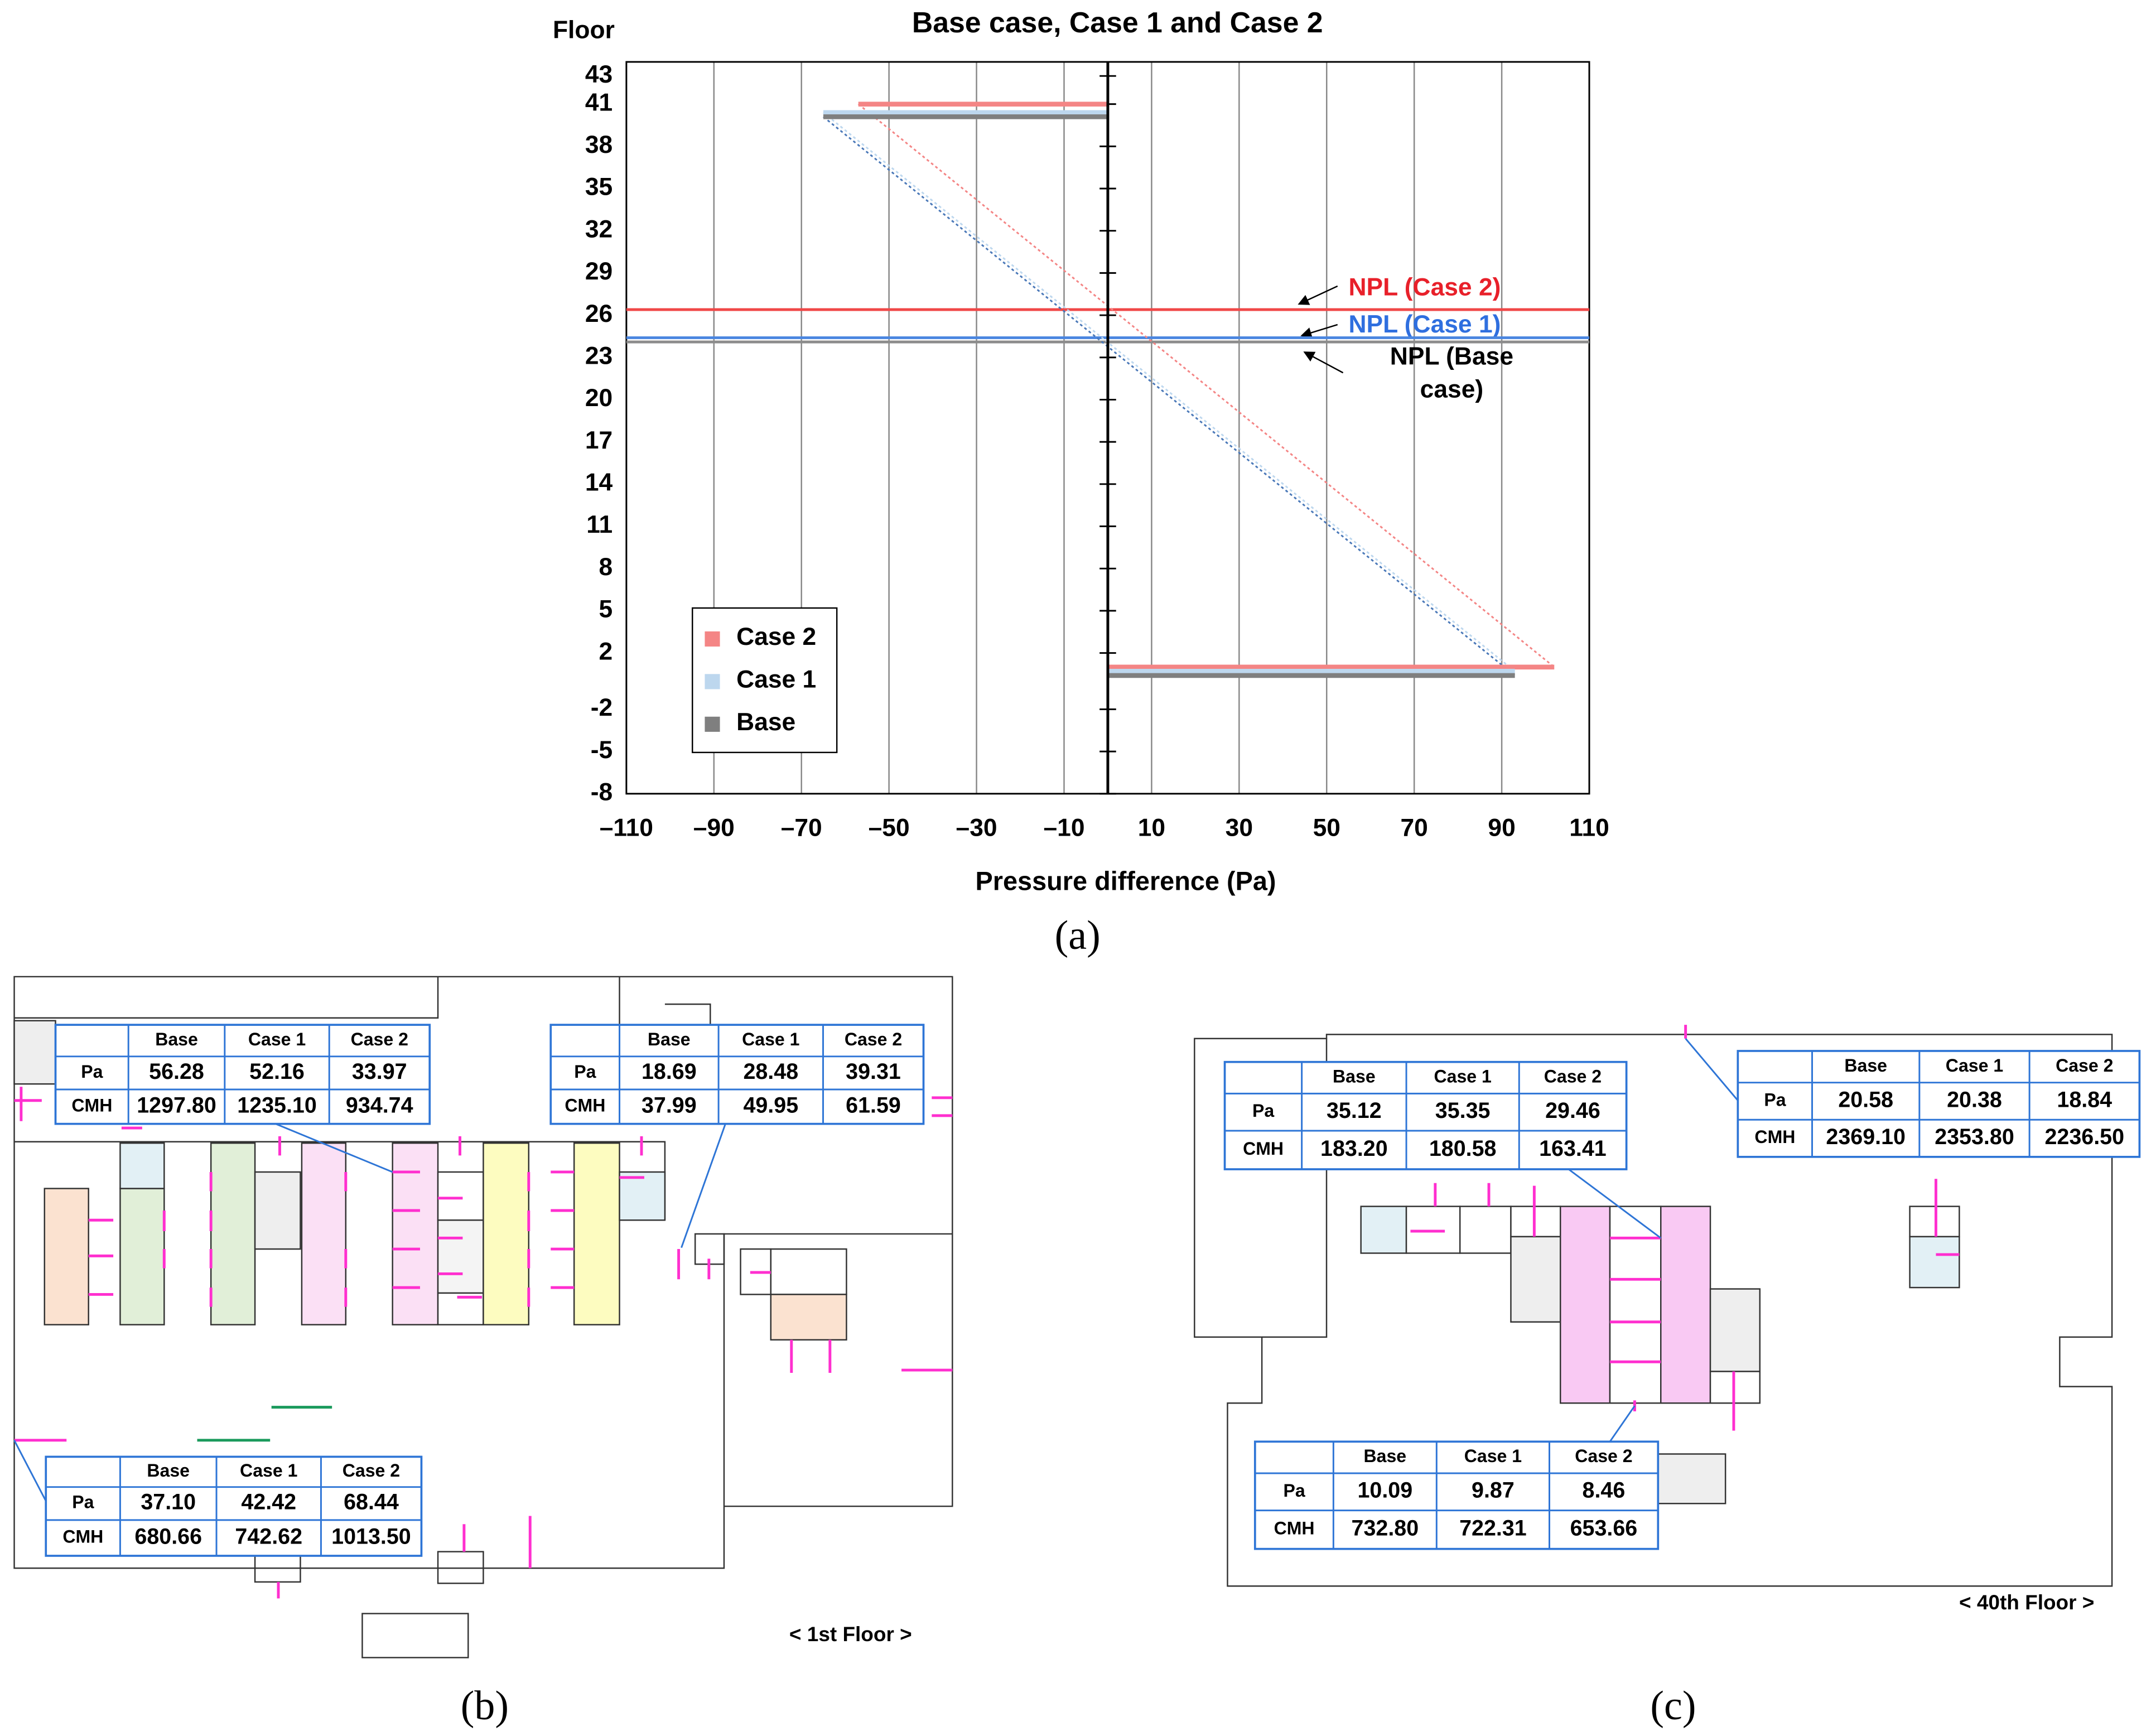 The width and height of the screenshot is (2151, 1736). I want to click on y-tick-label: 32, so click(598, 229).